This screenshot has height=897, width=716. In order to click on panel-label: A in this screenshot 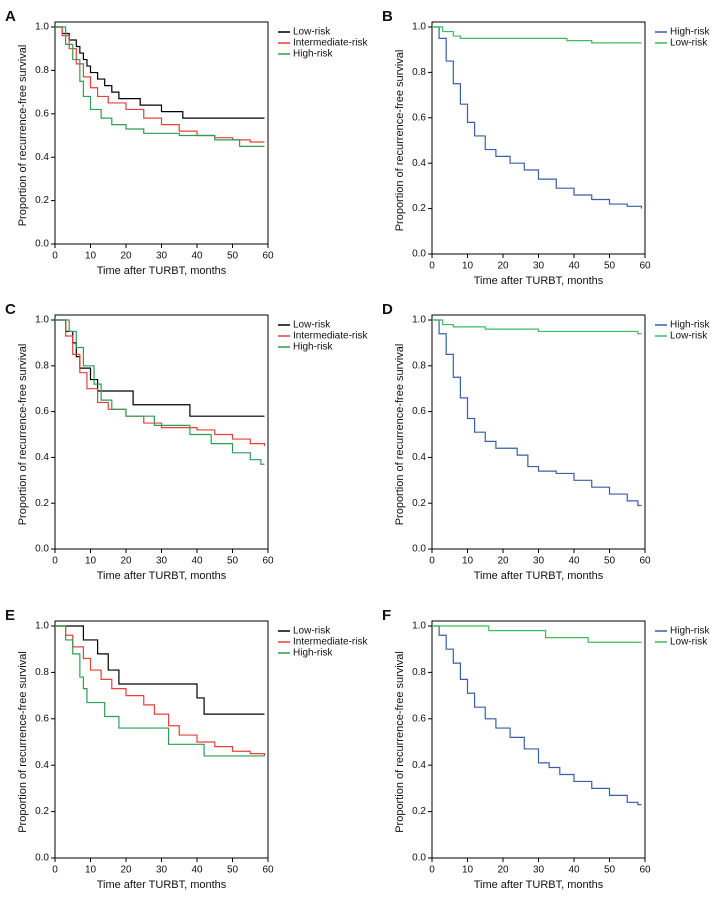, I will do `click(10, 16)`.